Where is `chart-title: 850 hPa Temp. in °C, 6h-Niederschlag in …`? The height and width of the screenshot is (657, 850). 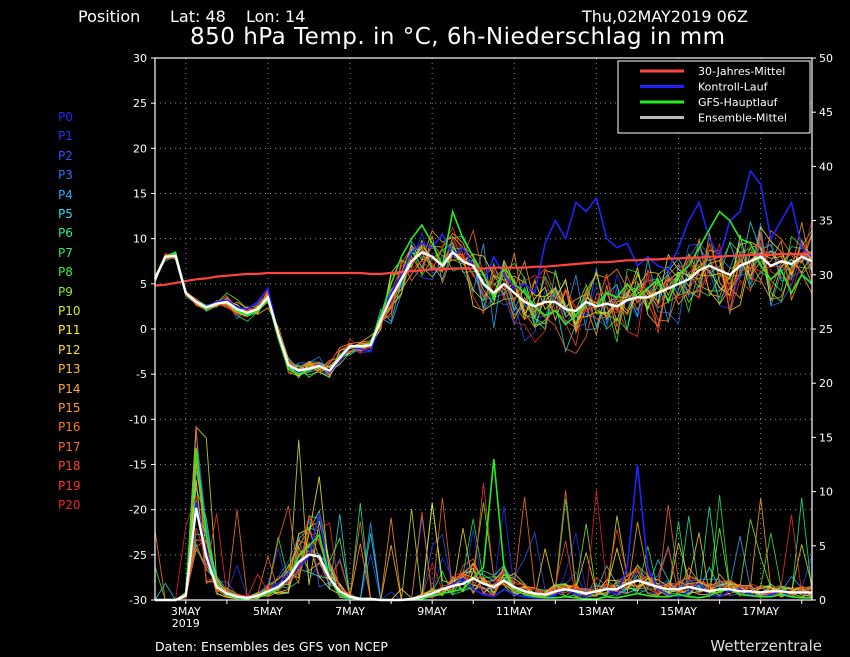 chart-title: 850 hPa Temp. in °C, 6h-Niederschlag in … is located at coordinates (458, 37).